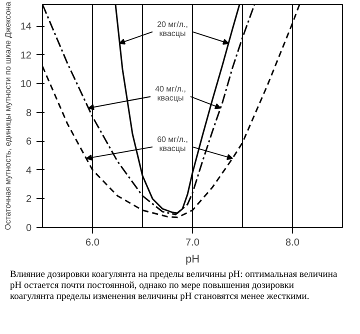 This screenshot has width=360, height=334. What do you see at coordinates (172, 144) in the screenshot?
I see `annotation: 60 мг/л., квасцы` at bounding box center [172, 144].